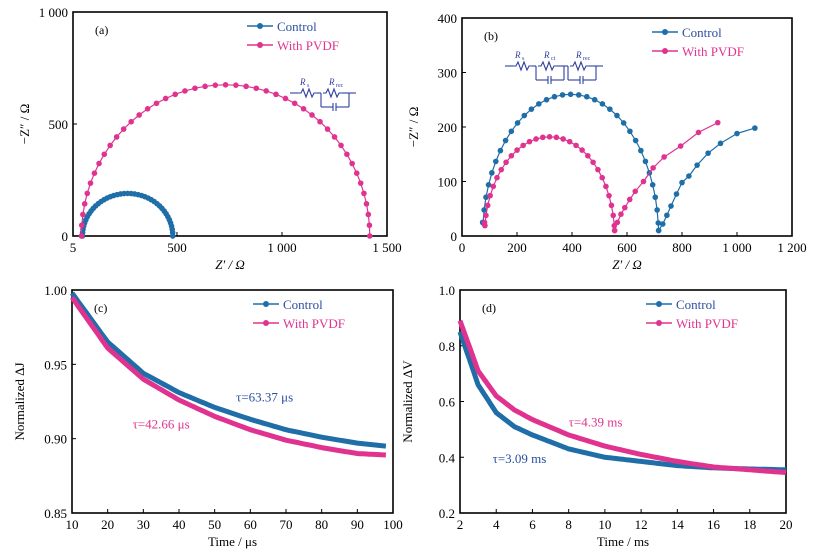 The image size is (815, 560). I want to click on panel-label: (b), so click(491, 36).